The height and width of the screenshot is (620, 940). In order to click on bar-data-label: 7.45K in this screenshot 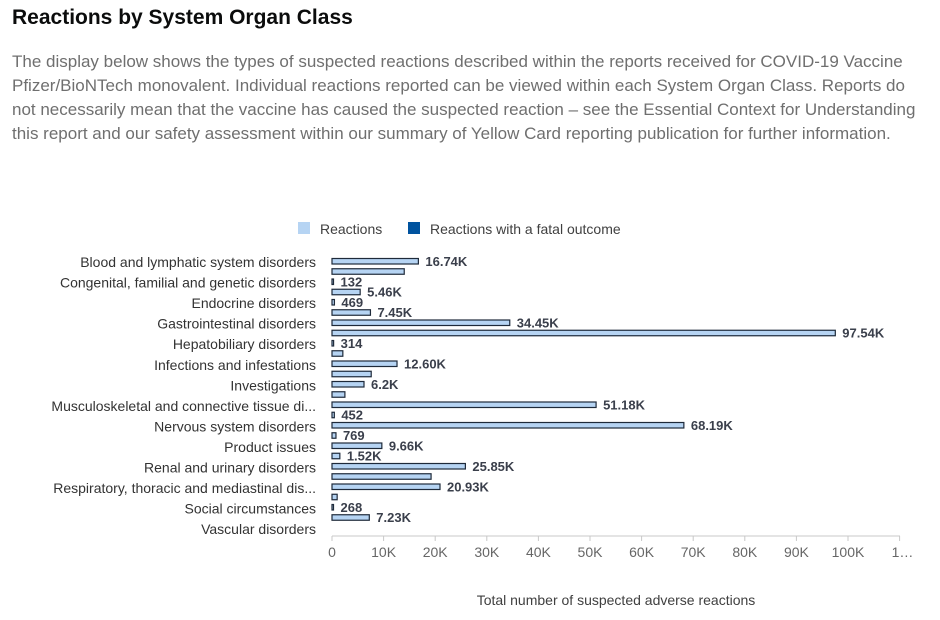, I will do `click(394, 312)`.